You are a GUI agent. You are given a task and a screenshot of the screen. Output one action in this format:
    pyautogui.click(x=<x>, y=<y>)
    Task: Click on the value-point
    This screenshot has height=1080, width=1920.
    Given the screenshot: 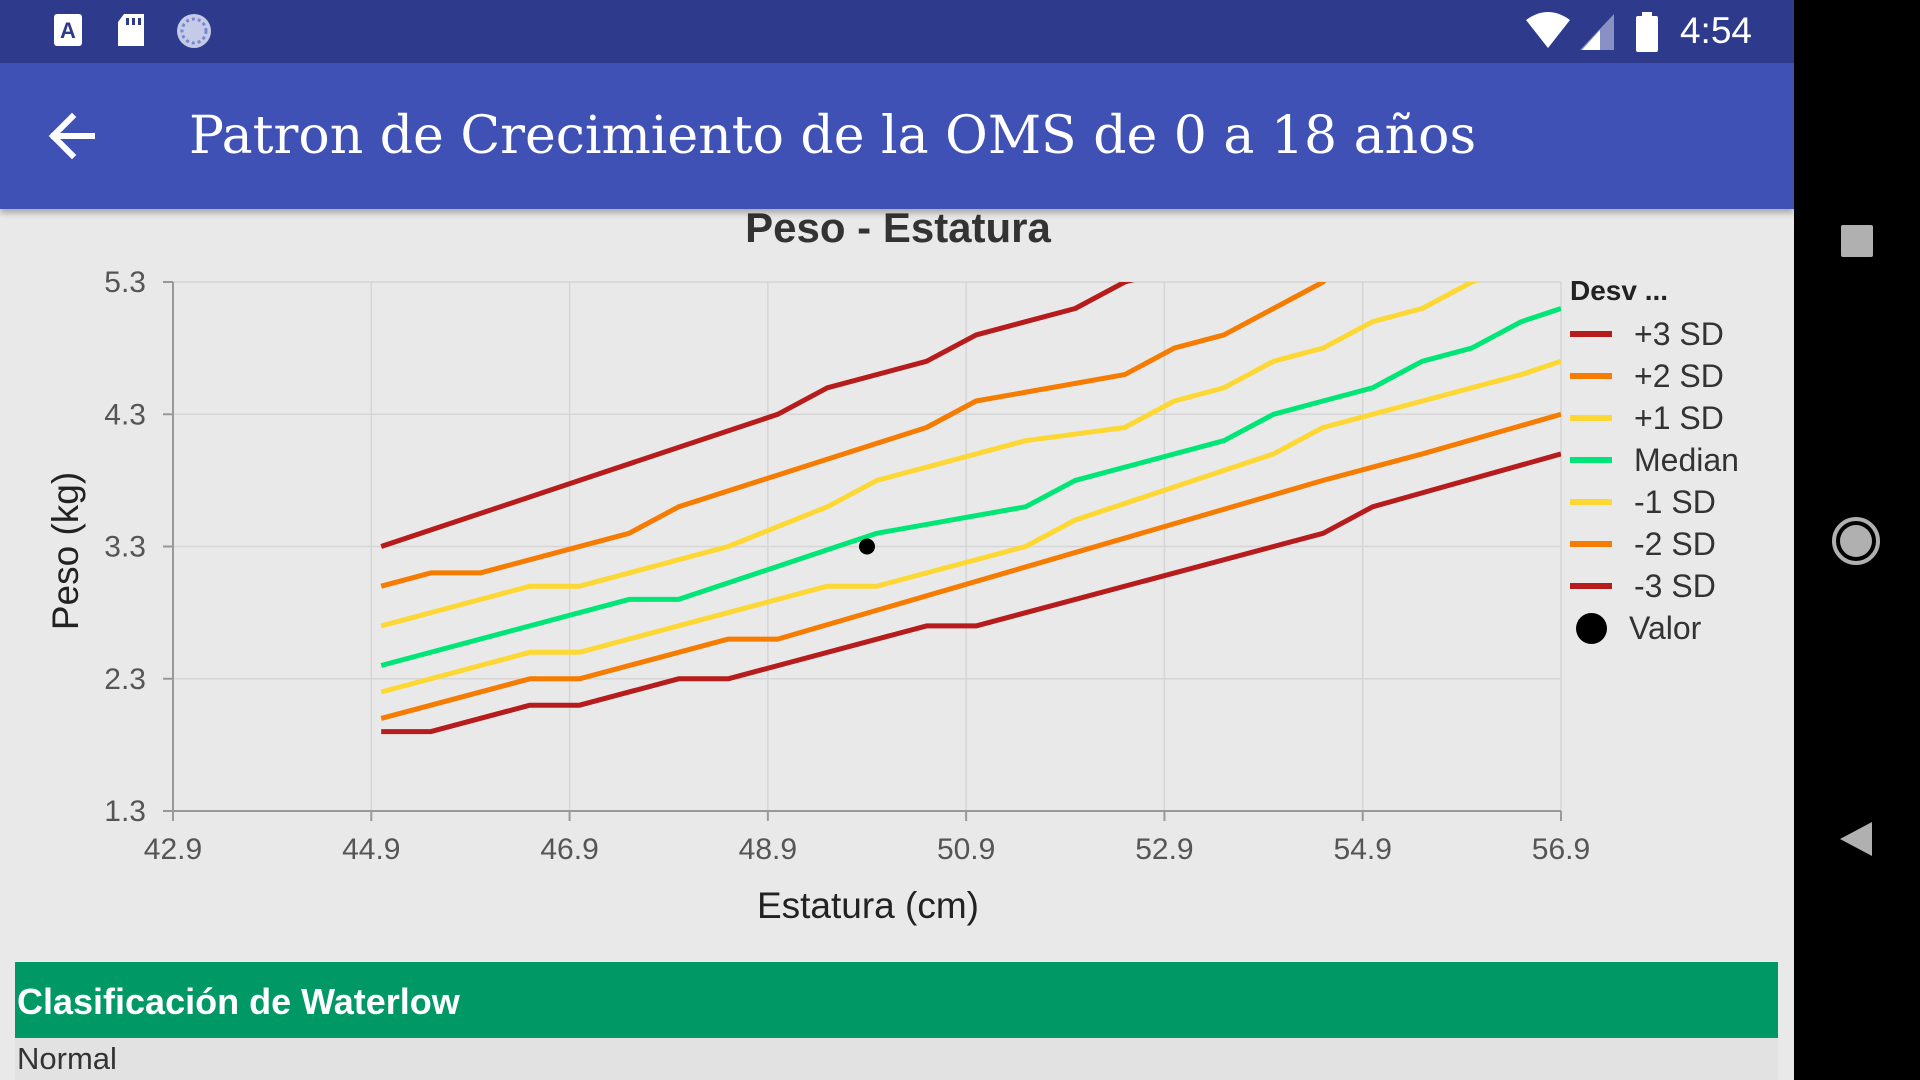 What is the action you would take?
    pyautogui.click(x=867, y=546)
    